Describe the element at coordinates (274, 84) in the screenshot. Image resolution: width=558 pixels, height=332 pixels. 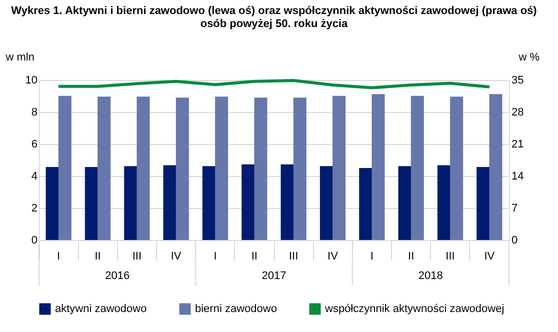
I see `line-series` at that location.